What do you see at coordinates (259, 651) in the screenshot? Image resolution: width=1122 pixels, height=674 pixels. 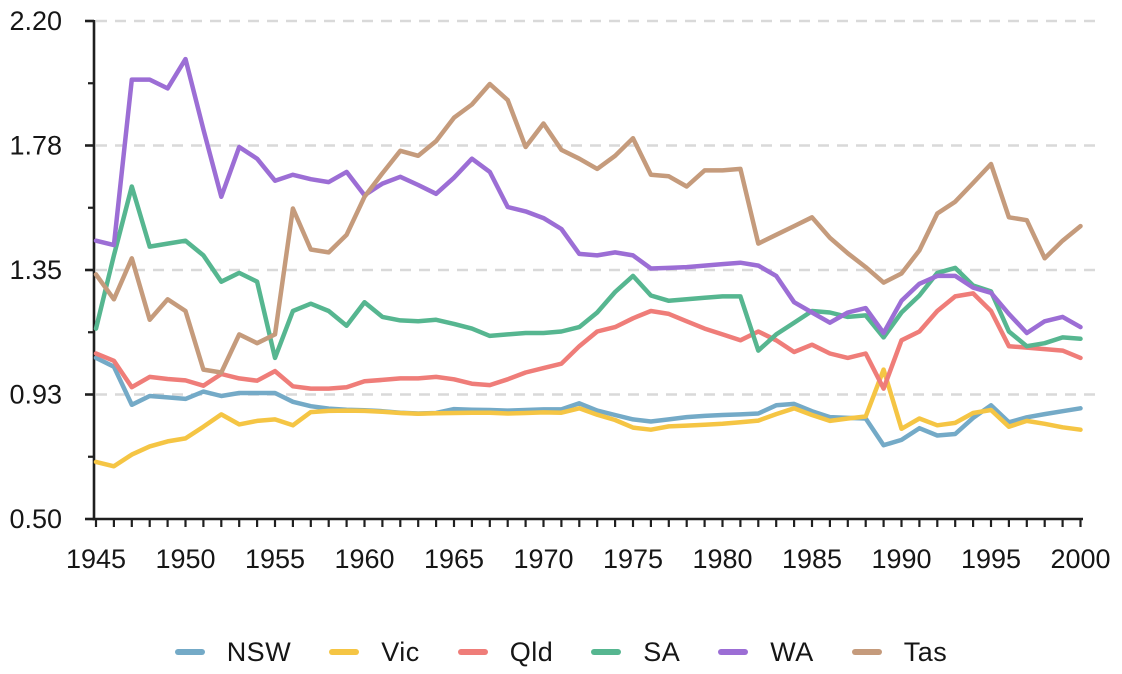 I see `legend-label-NSW: NSW` at bounding box center [259, 651].